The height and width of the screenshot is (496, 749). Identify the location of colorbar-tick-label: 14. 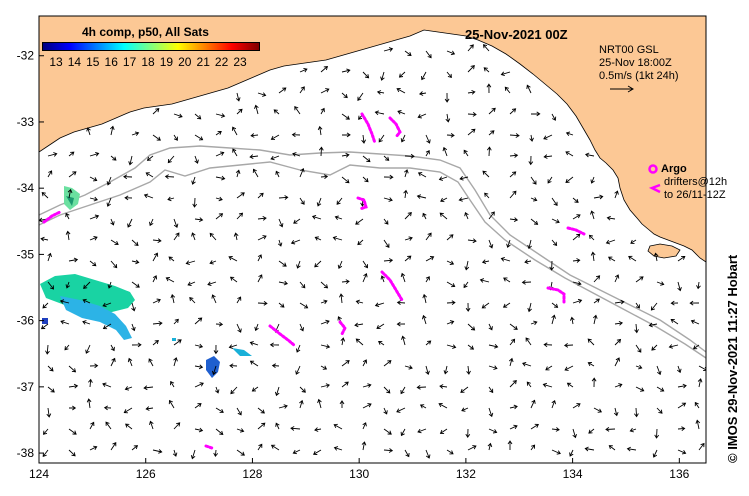
(75, 62).